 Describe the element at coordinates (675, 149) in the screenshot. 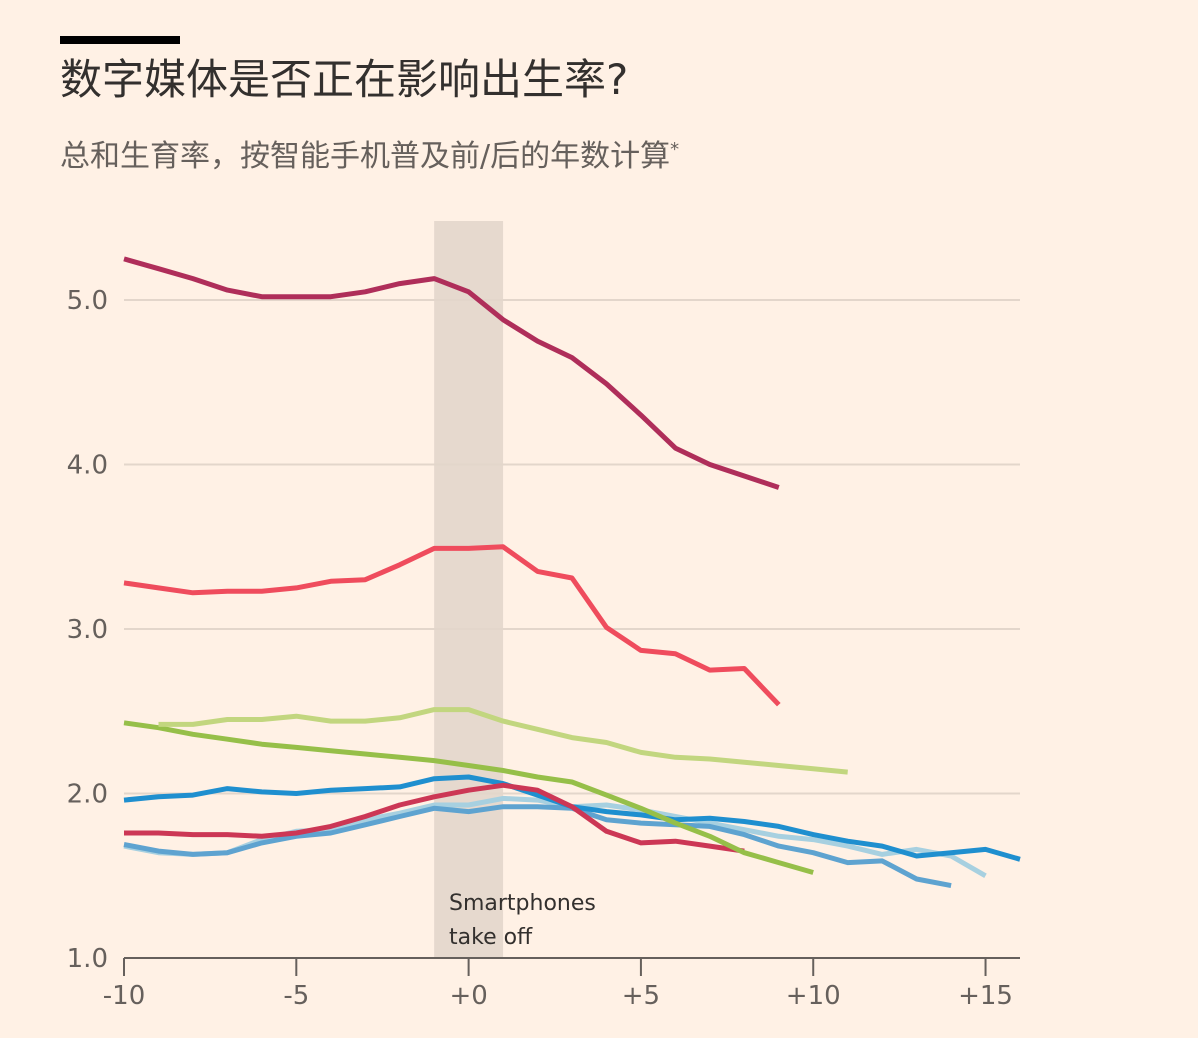

I see `subtitle-footnote-marker: *` at that location.